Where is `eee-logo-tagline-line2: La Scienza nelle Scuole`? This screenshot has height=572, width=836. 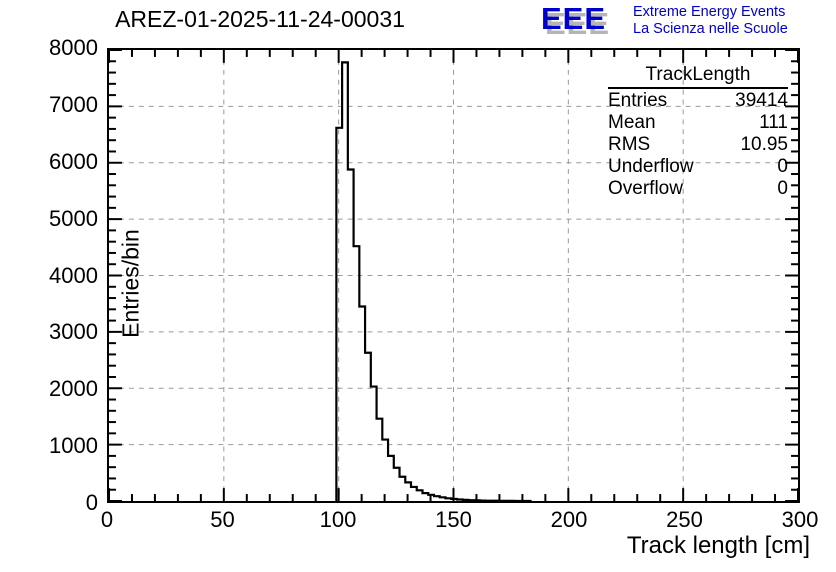
eee-logo-tagline-line2: La Scienza nelle Scuole is located at coordinates (710, 29).